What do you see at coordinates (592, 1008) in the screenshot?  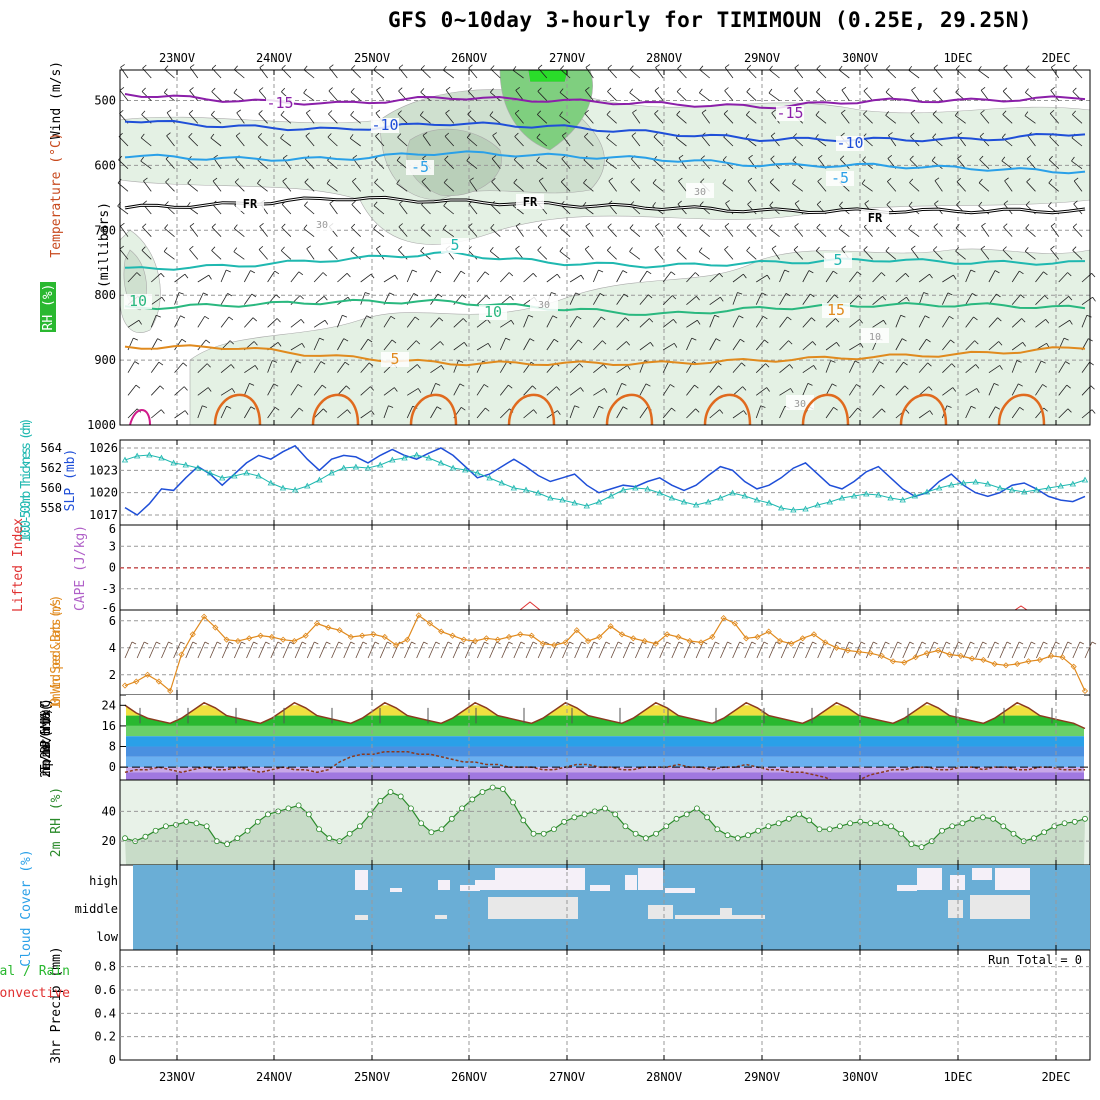 I see `precip-panel: 00.20.40.60.8 Run Total = 0` at bounding box center [592, 1008].